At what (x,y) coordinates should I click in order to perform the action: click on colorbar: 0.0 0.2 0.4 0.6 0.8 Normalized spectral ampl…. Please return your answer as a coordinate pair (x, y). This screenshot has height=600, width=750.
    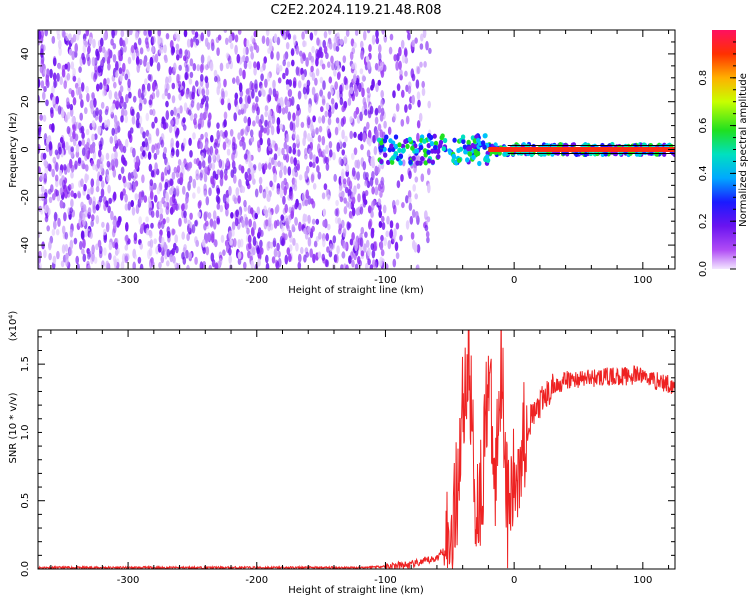
    Looking at the image, I should click on (723, 153).